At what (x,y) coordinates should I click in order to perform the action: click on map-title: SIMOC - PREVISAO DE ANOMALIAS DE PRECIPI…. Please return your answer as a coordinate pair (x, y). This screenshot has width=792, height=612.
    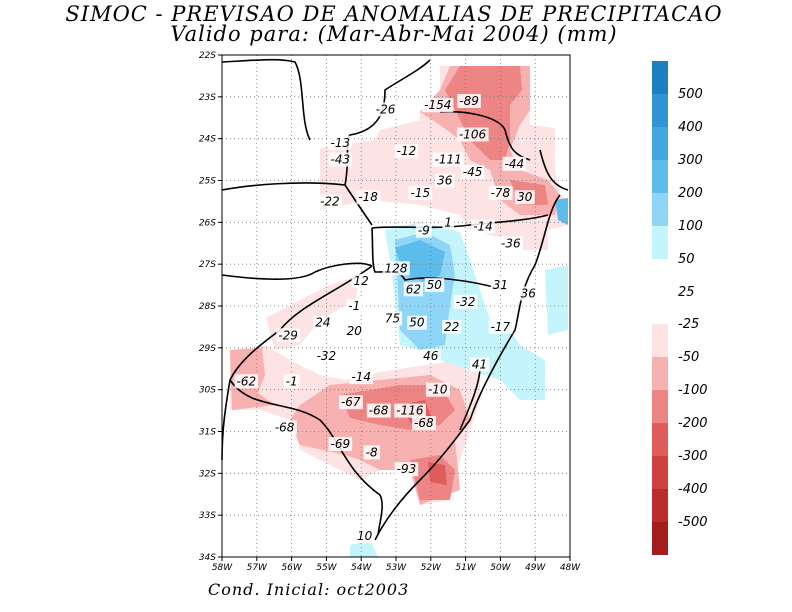
    Looking at the image, I should click on (394, 14).